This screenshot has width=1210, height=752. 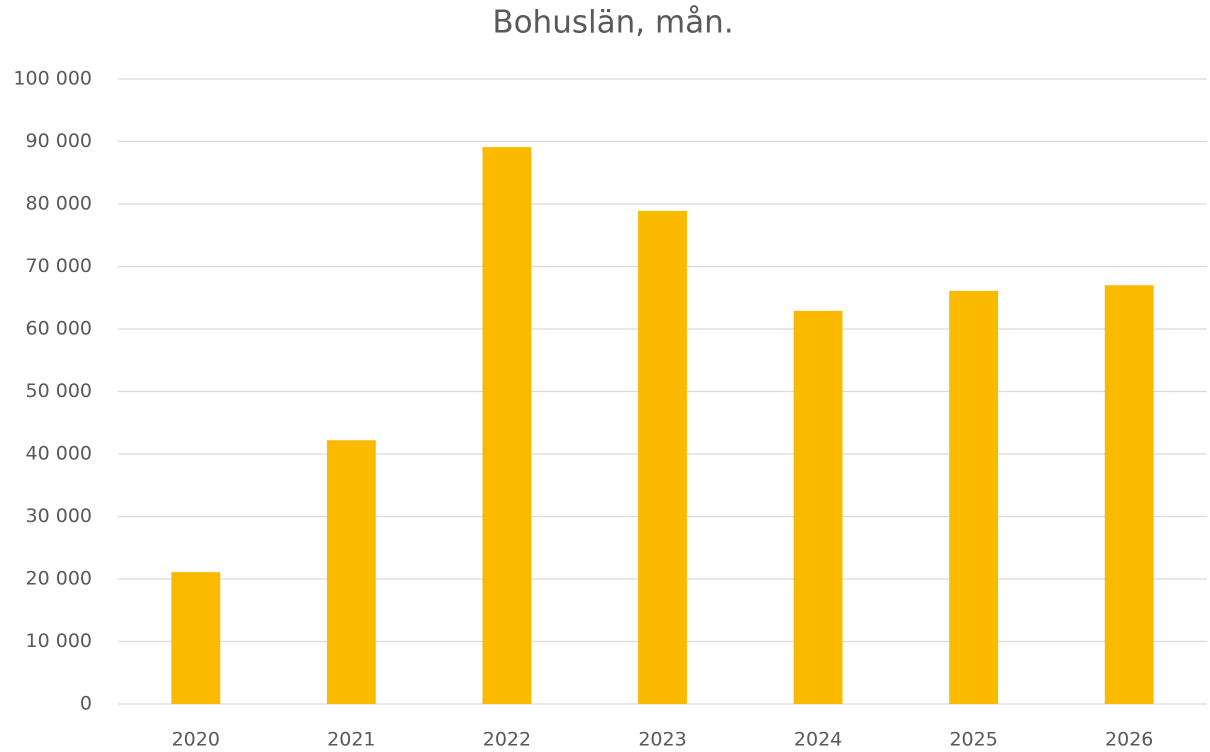 What do you see at coordinates (59, 391) in the screenshot?
I see `y-tick-label: 50 000` at bounding box center [59, 391].